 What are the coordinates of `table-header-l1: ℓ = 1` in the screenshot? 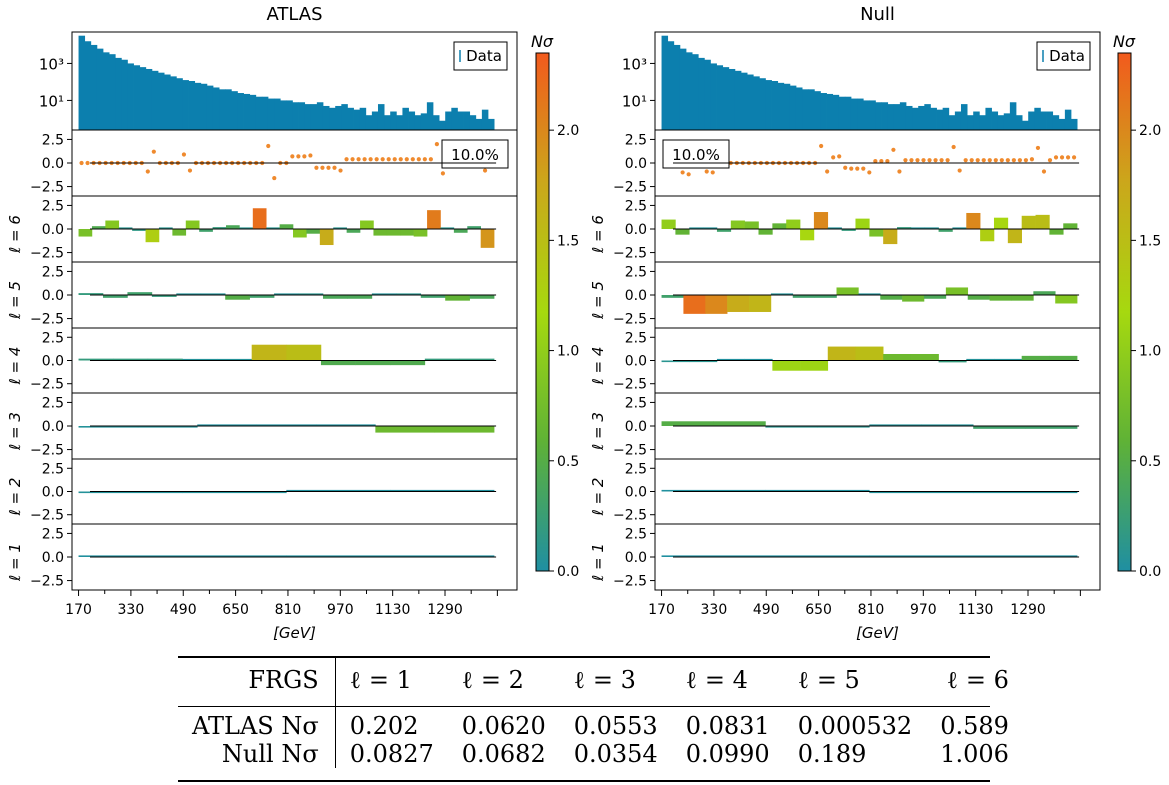 It's located at (380, 679).